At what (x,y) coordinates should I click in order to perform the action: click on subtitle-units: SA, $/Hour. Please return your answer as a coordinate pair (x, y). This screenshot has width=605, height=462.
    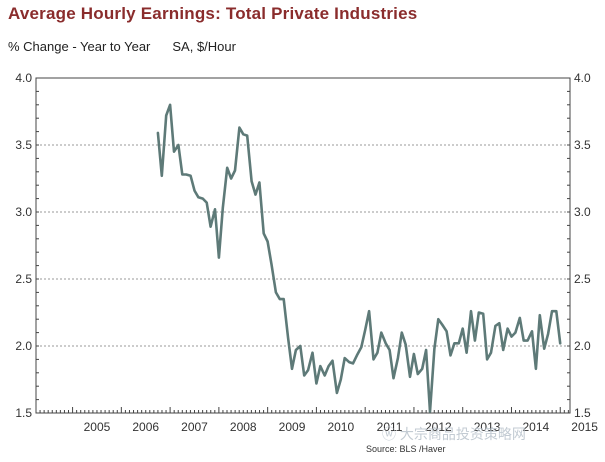
    Looking at the image, I should click on (204, 46).